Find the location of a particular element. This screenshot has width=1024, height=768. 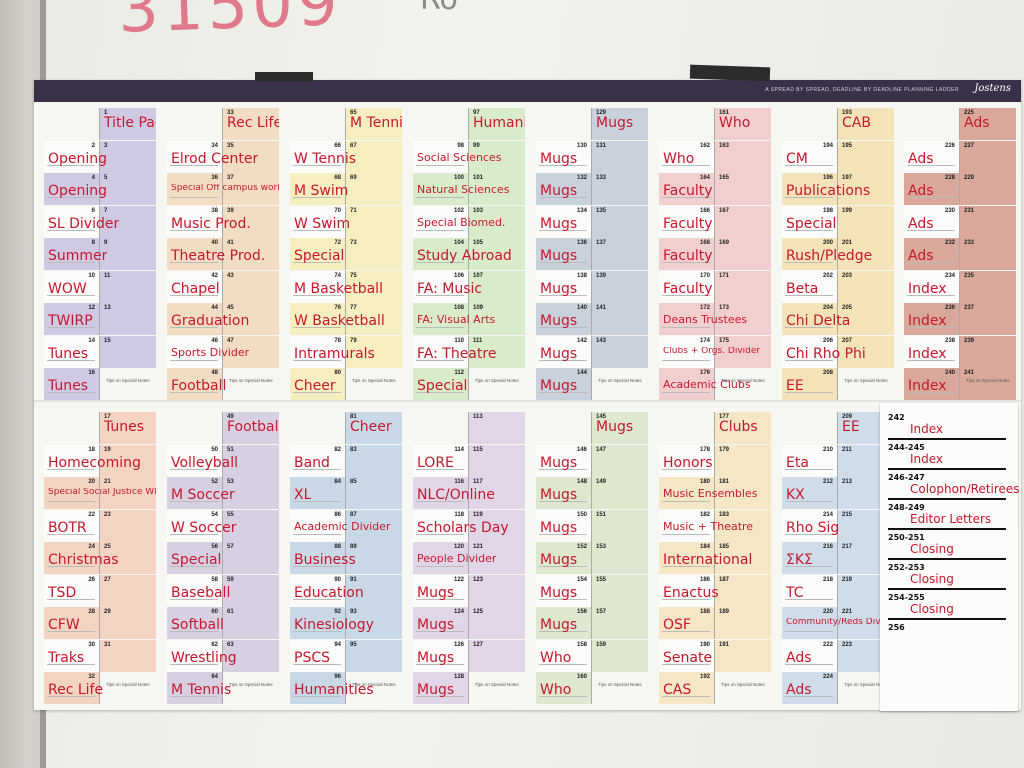

page-number: 66 is located at coordinates (337, 145).